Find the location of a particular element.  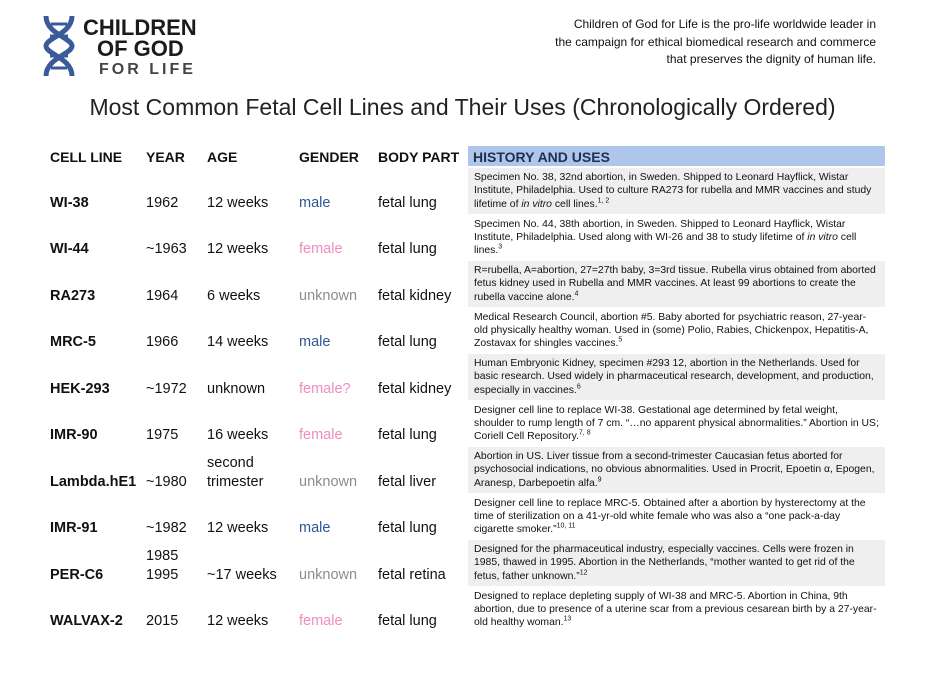

year: ~1980 is located at coordinates (166, 481).